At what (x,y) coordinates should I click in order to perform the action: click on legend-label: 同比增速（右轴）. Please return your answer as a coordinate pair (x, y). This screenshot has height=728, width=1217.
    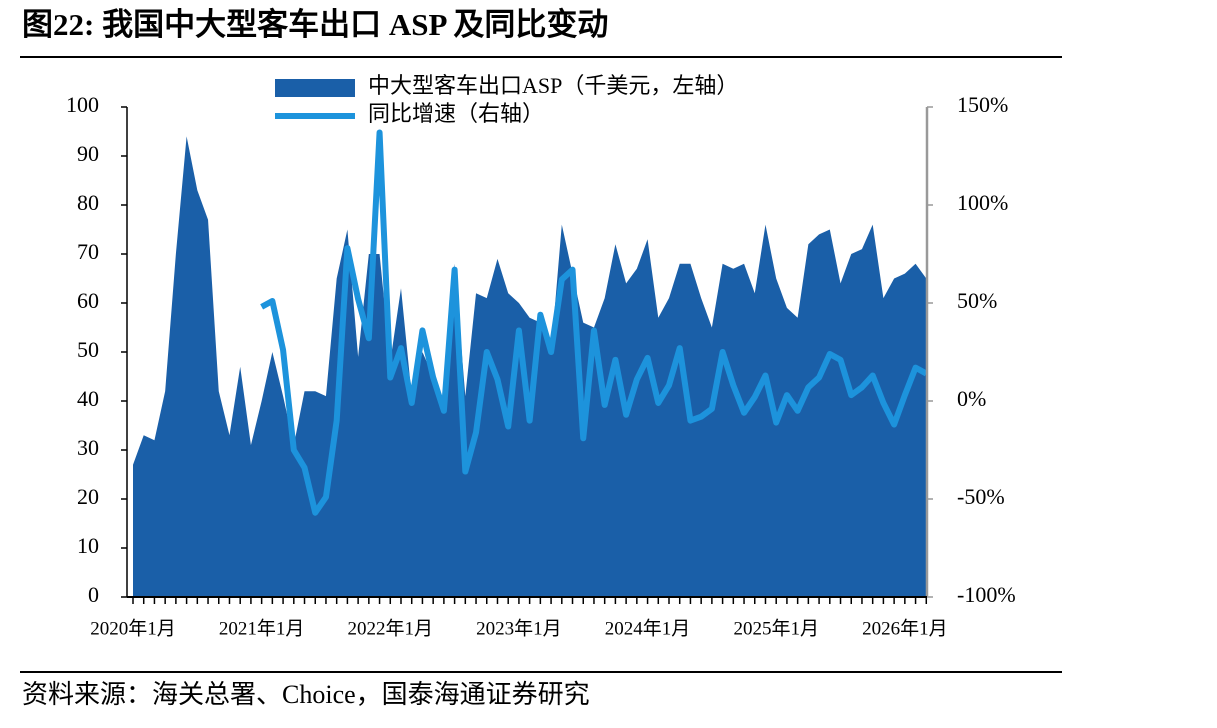
    Looking at the image, I should click on (456, 113).